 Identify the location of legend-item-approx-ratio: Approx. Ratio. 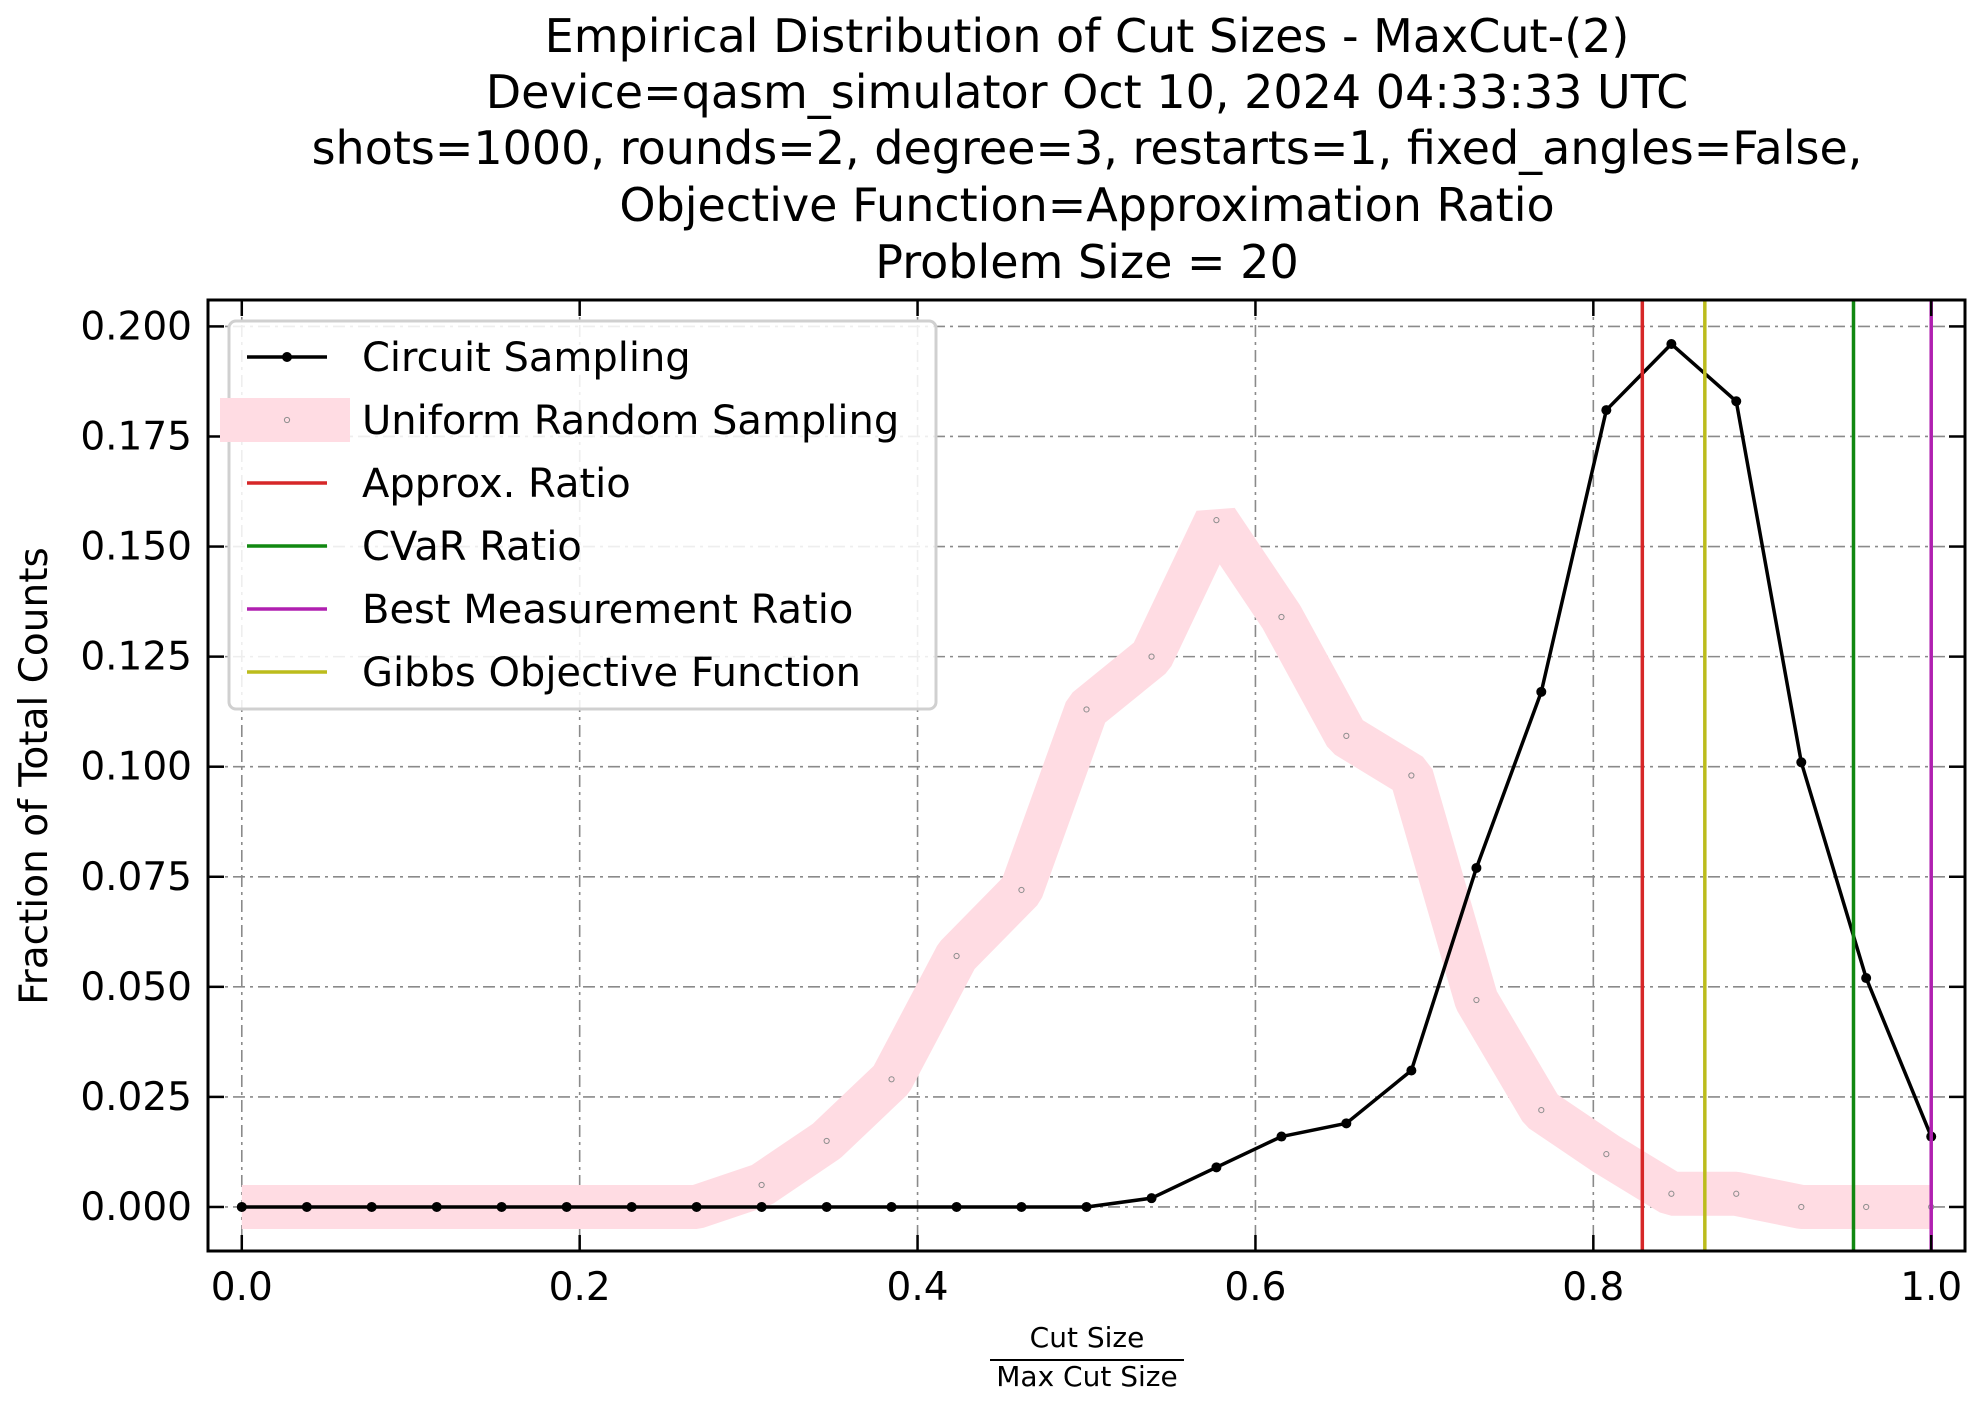
(439, 484).